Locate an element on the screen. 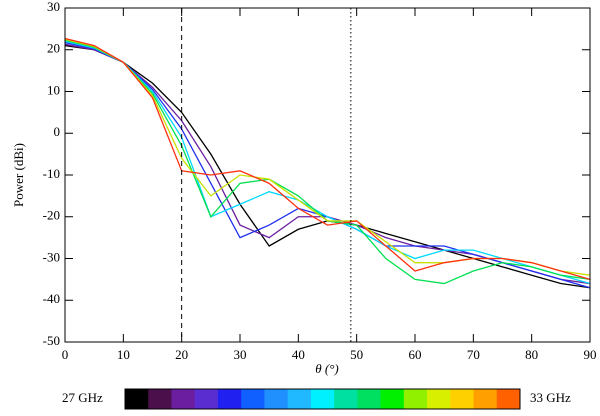 This screenshot has height=416, width=600. y-tick-label: -30 is located at coordinates (51, 256).